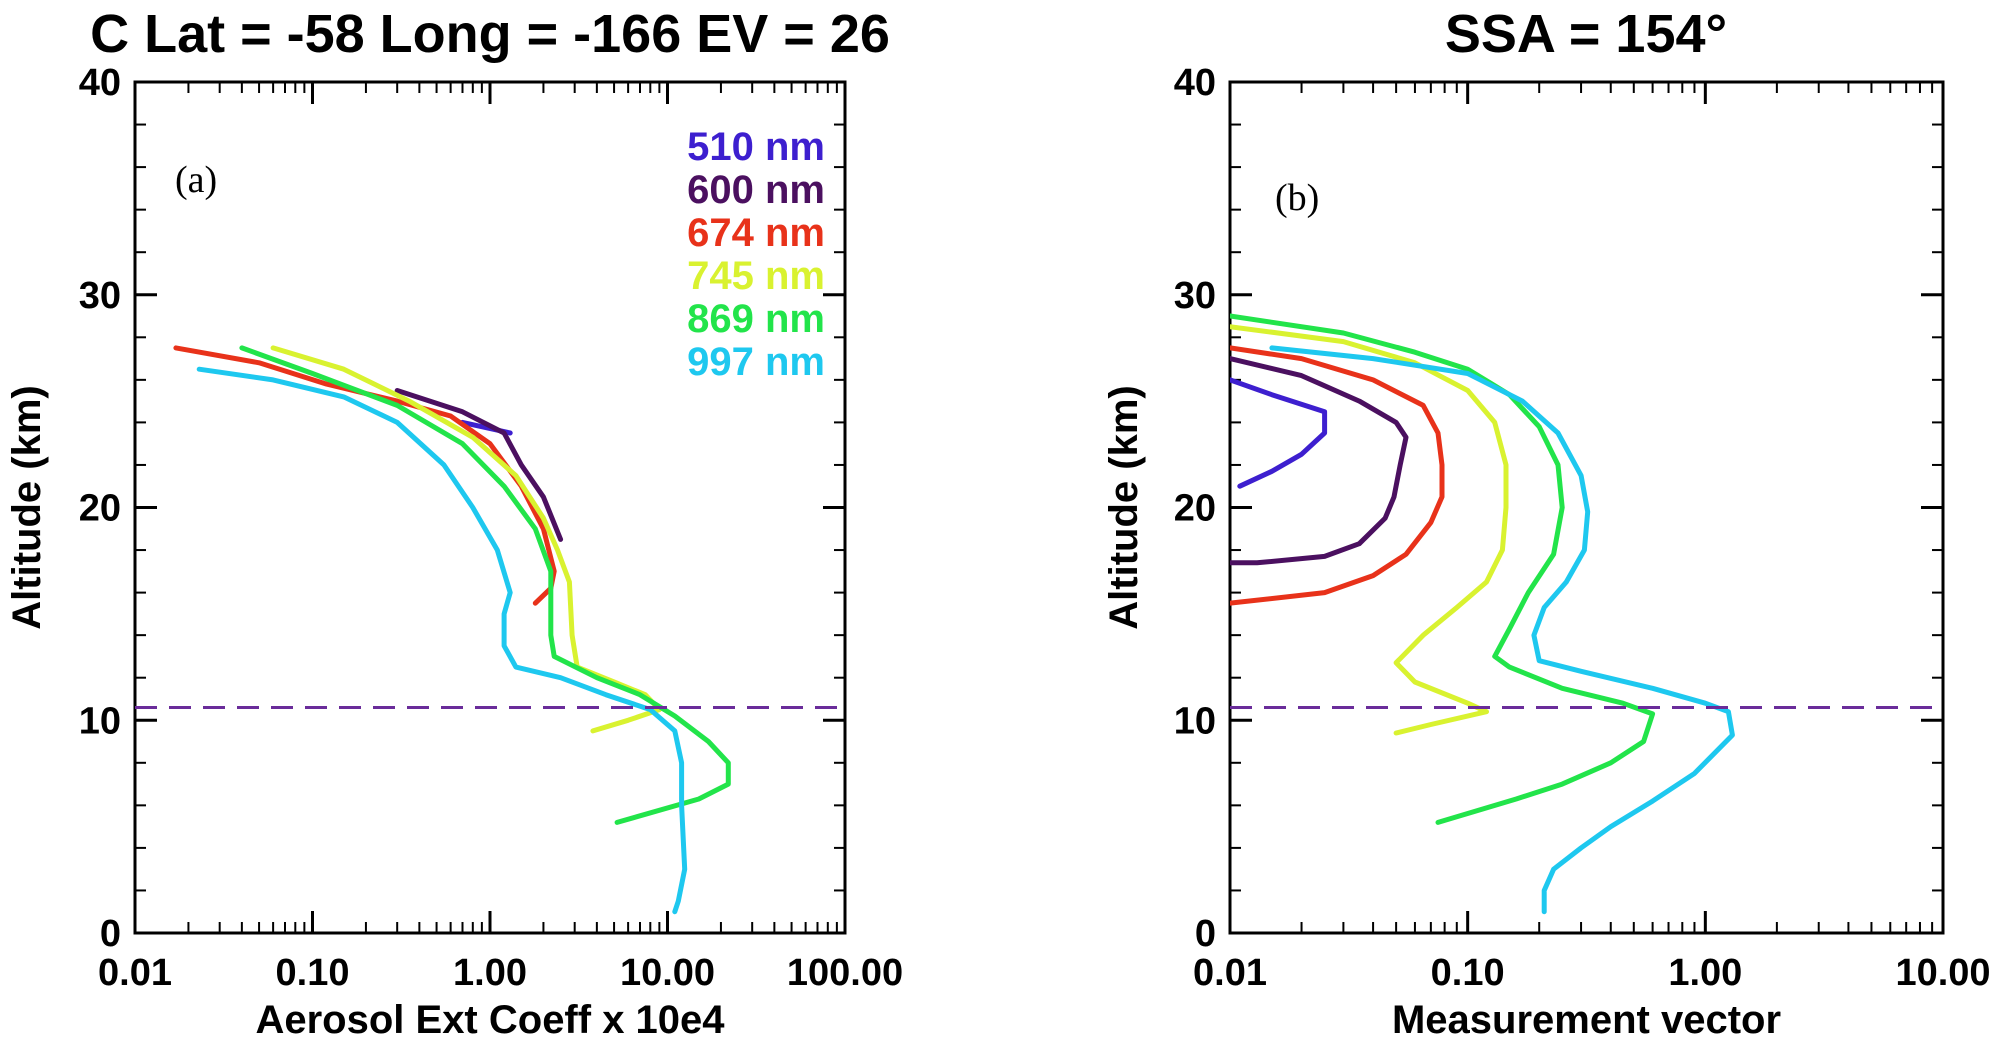  What do you see at coordinates (756, 190) in the screenshot?
I see `legend-entry: 600 nm` at bounding box center [756, 190].